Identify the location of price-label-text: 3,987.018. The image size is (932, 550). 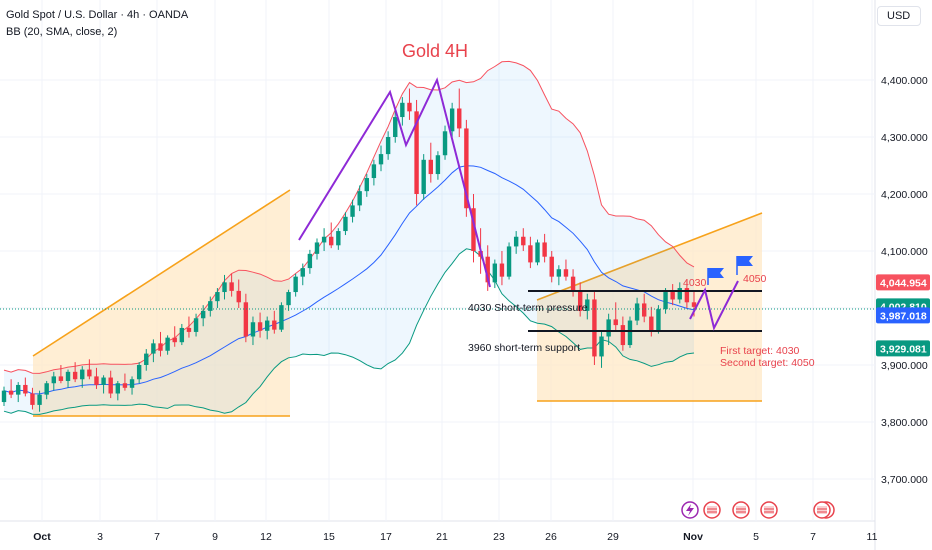
(903, 316).